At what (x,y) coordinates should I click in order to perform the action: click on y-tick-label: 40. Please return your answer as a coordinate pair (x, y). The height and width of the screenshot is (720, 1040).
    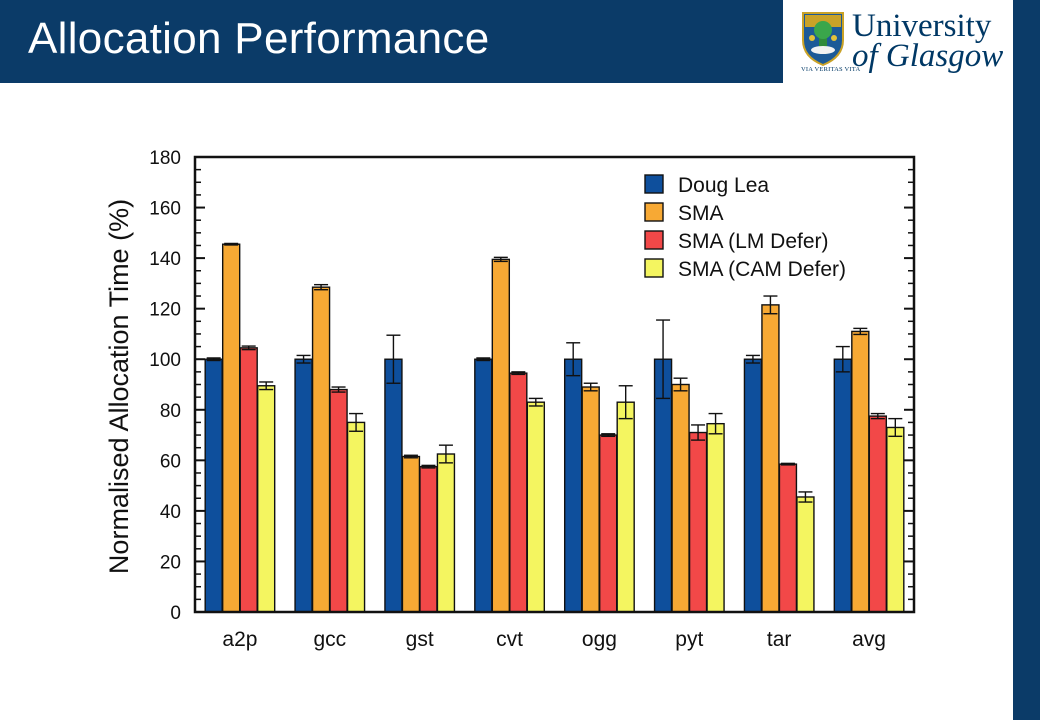
    Looking at the image, I should click on (170, 512).